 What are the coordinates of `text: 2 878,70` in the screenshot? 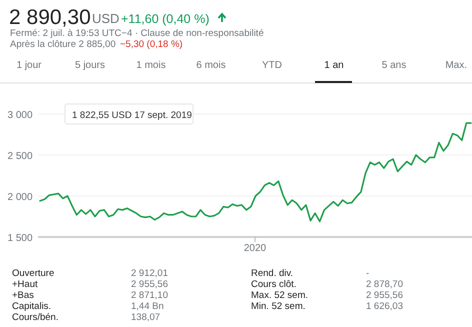 It's located at (384, 284).